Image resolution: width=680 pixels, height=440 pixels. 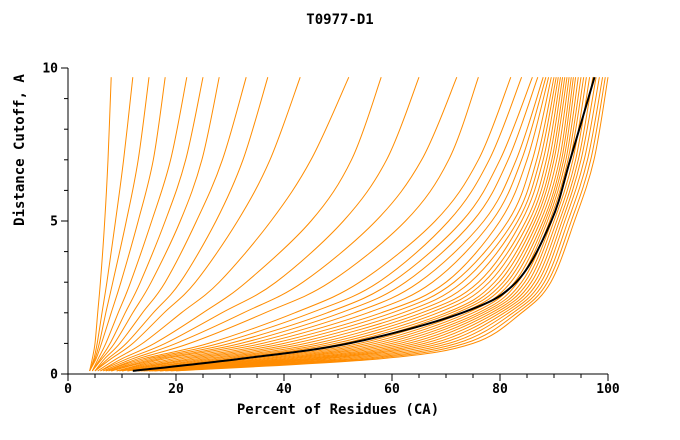 What do you see at coordinates (500, 389) in the screenshot?
I see `x-tick-label: 80` at bounding box center [500, 389].